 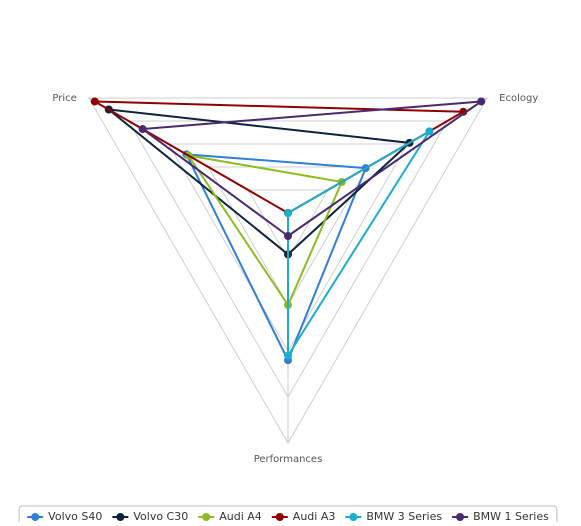 I want to click on legend-item-volvo-s40: Volvo S40, so click(x=64, y=516).